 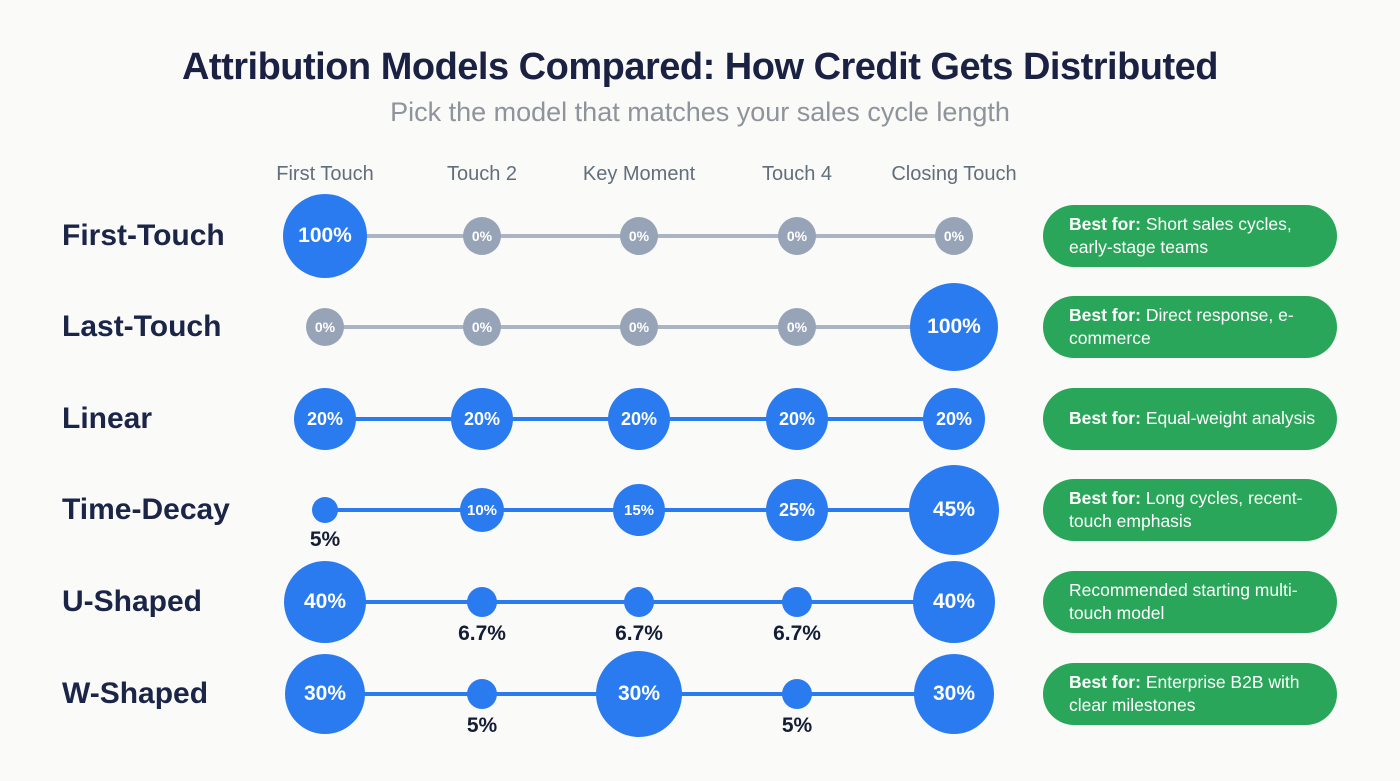 What do you see at coordinates (142, 326) in the screenshot?
I see `model-row-label: Last-Touch` at bounding box center [142, 326].